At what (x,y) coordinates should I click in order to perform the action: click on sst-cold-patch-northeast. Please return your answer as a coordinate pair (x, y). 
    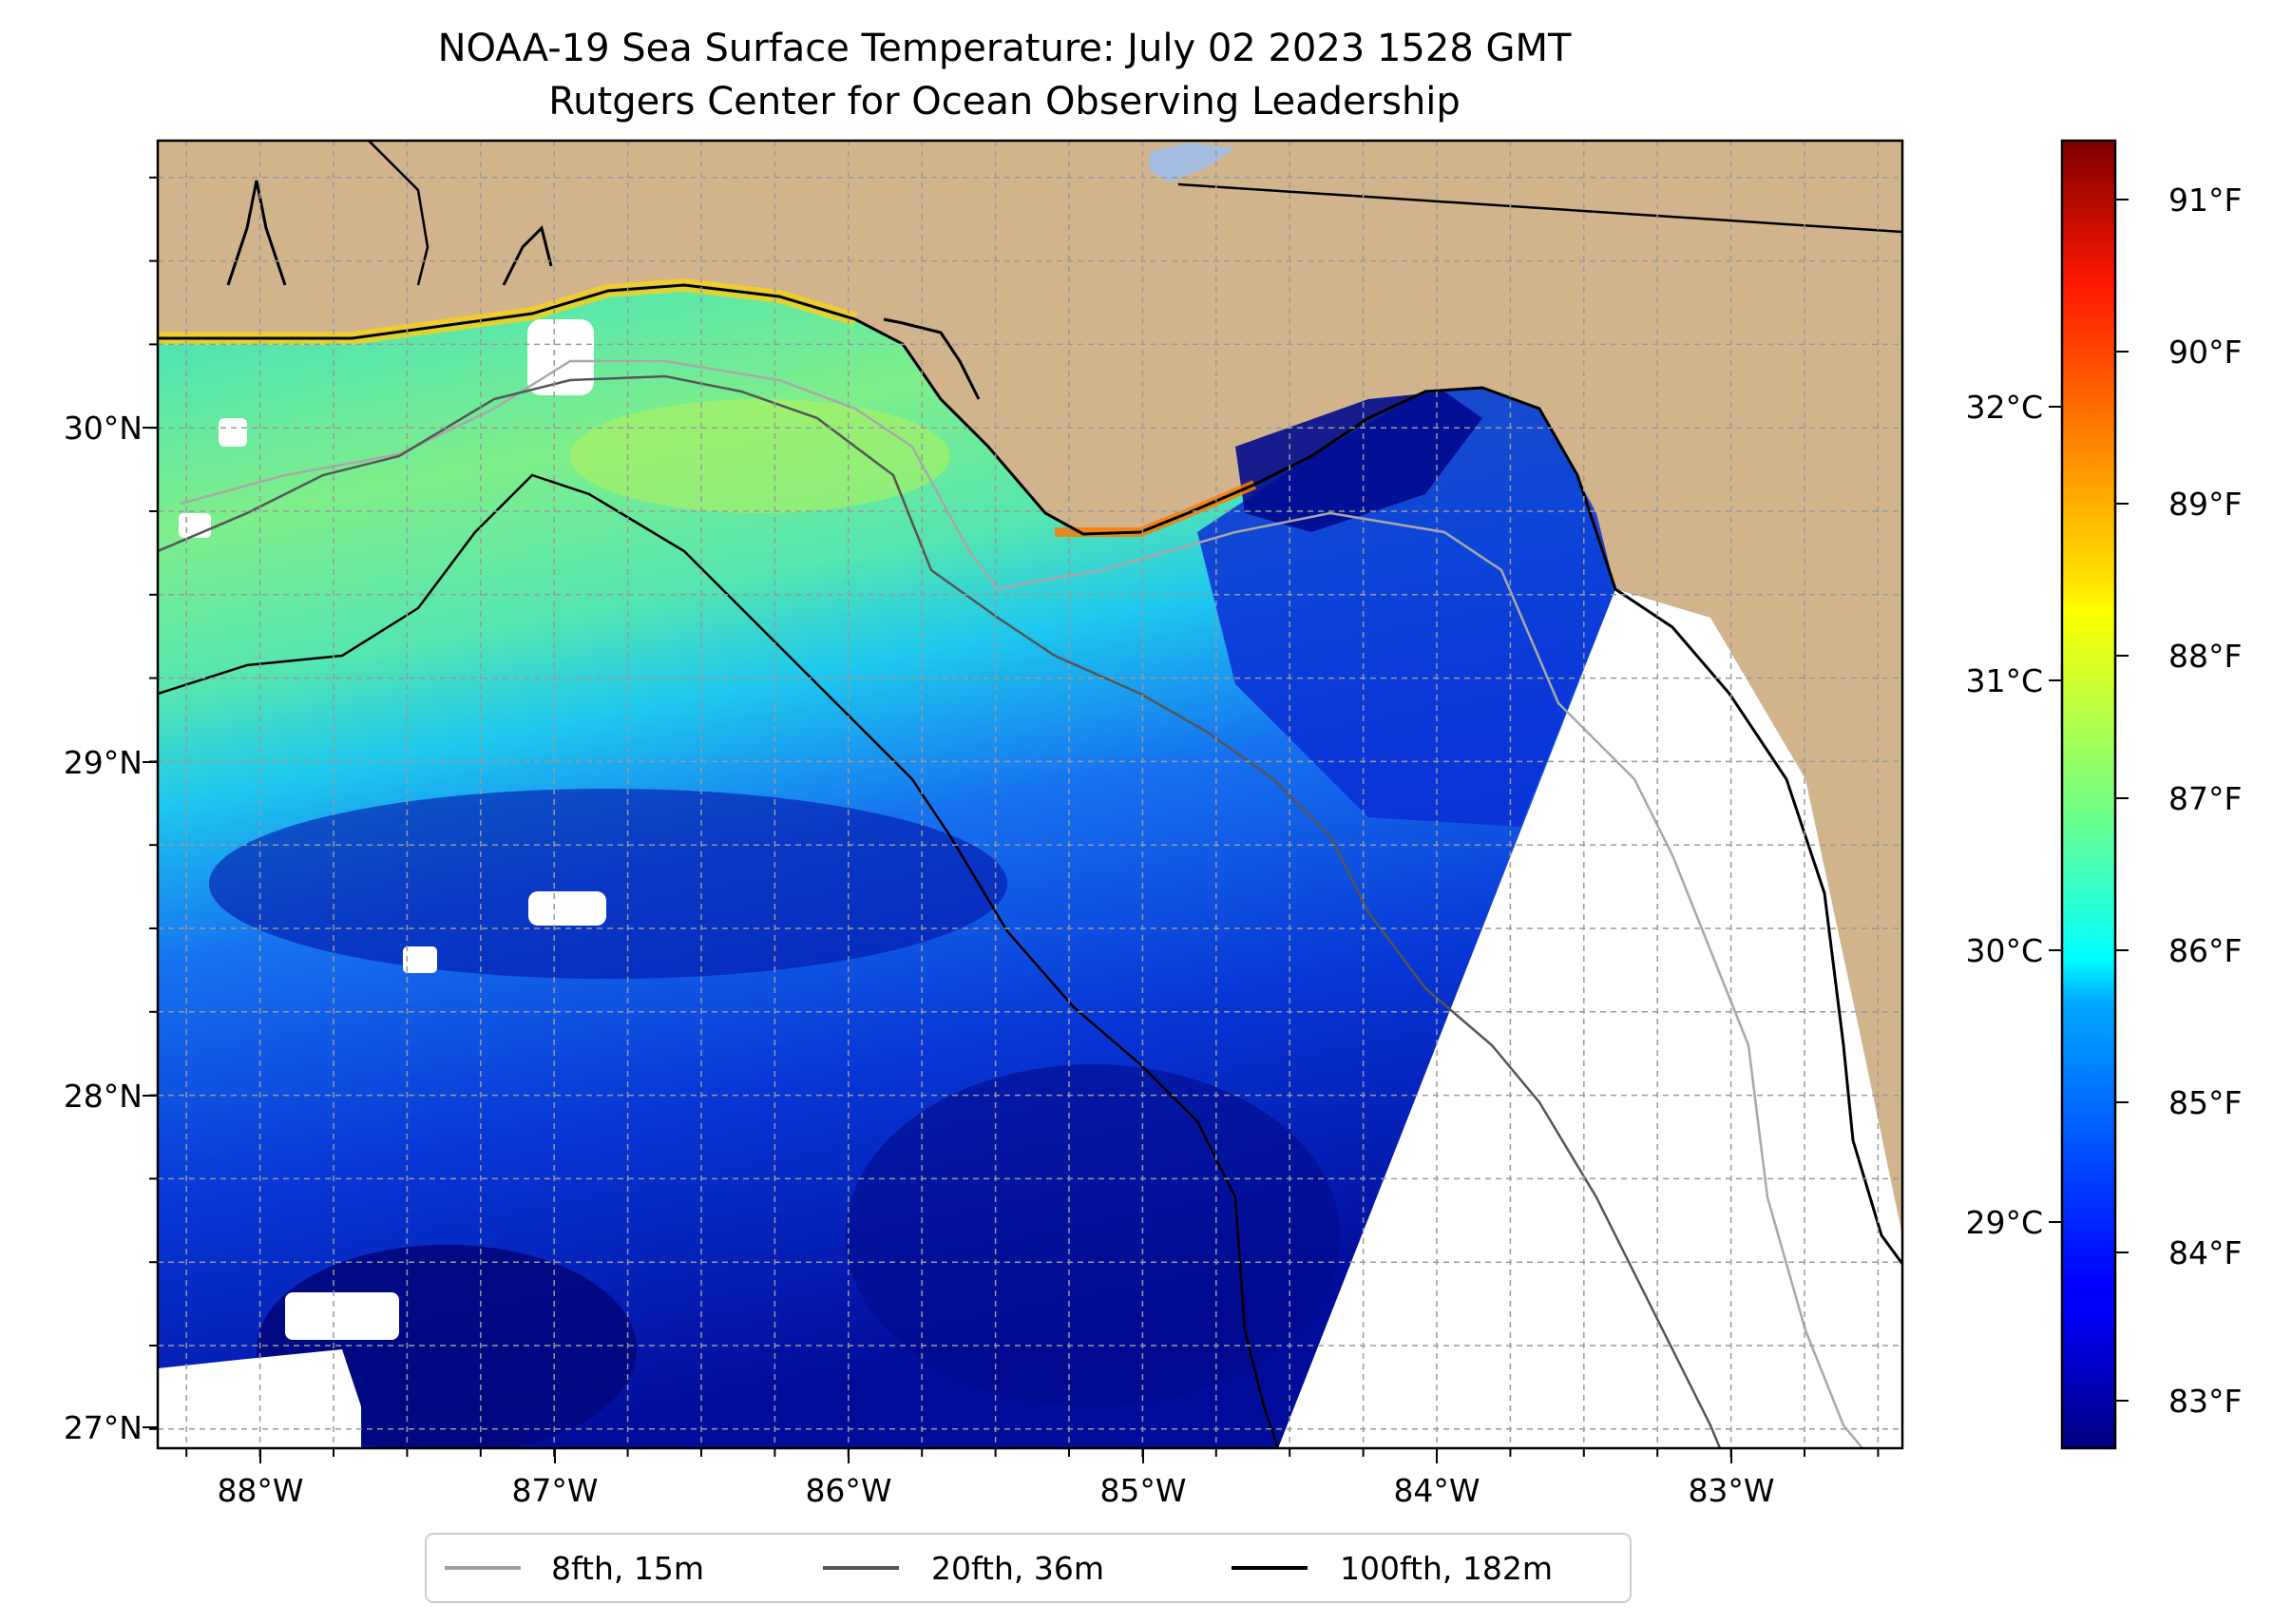
    Looking at the image, I should click on (1358, 462).